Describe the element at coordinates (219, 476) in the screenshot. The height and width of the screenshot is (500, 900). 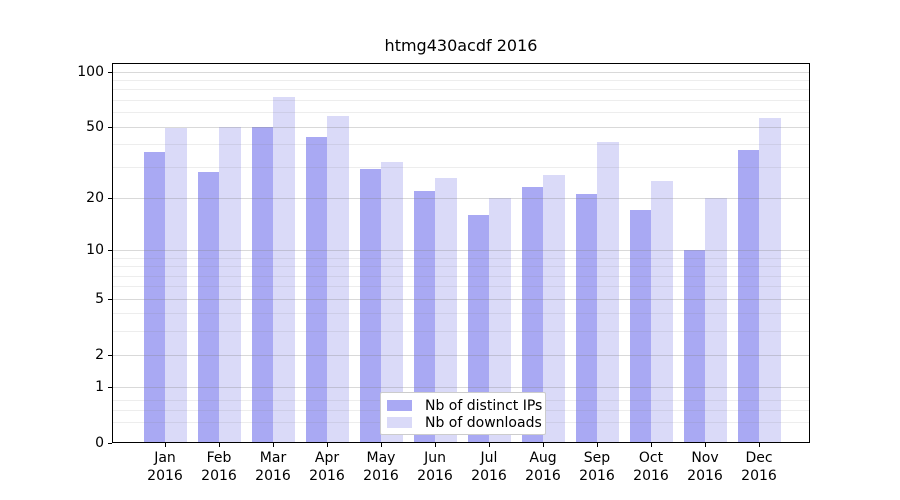
I see `x-tick-year-feb: 2016` at that location.